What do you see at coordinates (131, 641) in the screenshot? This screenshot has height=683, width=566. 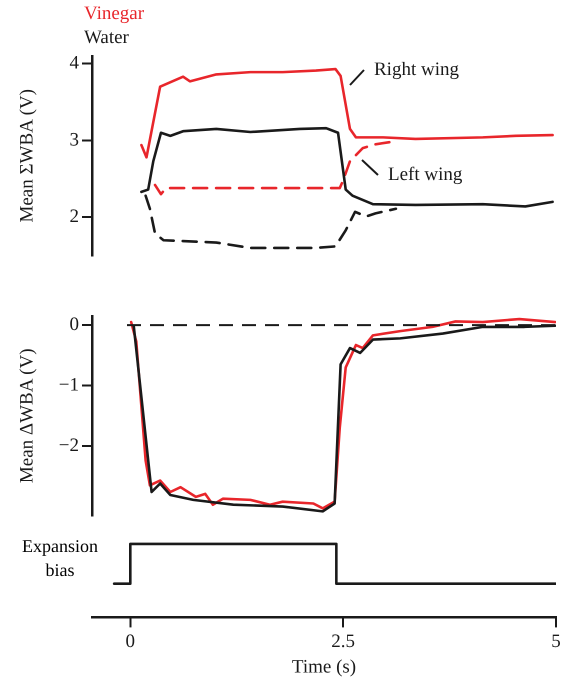 I see `x-tick-label: 0` at bounding box center [131, 641].